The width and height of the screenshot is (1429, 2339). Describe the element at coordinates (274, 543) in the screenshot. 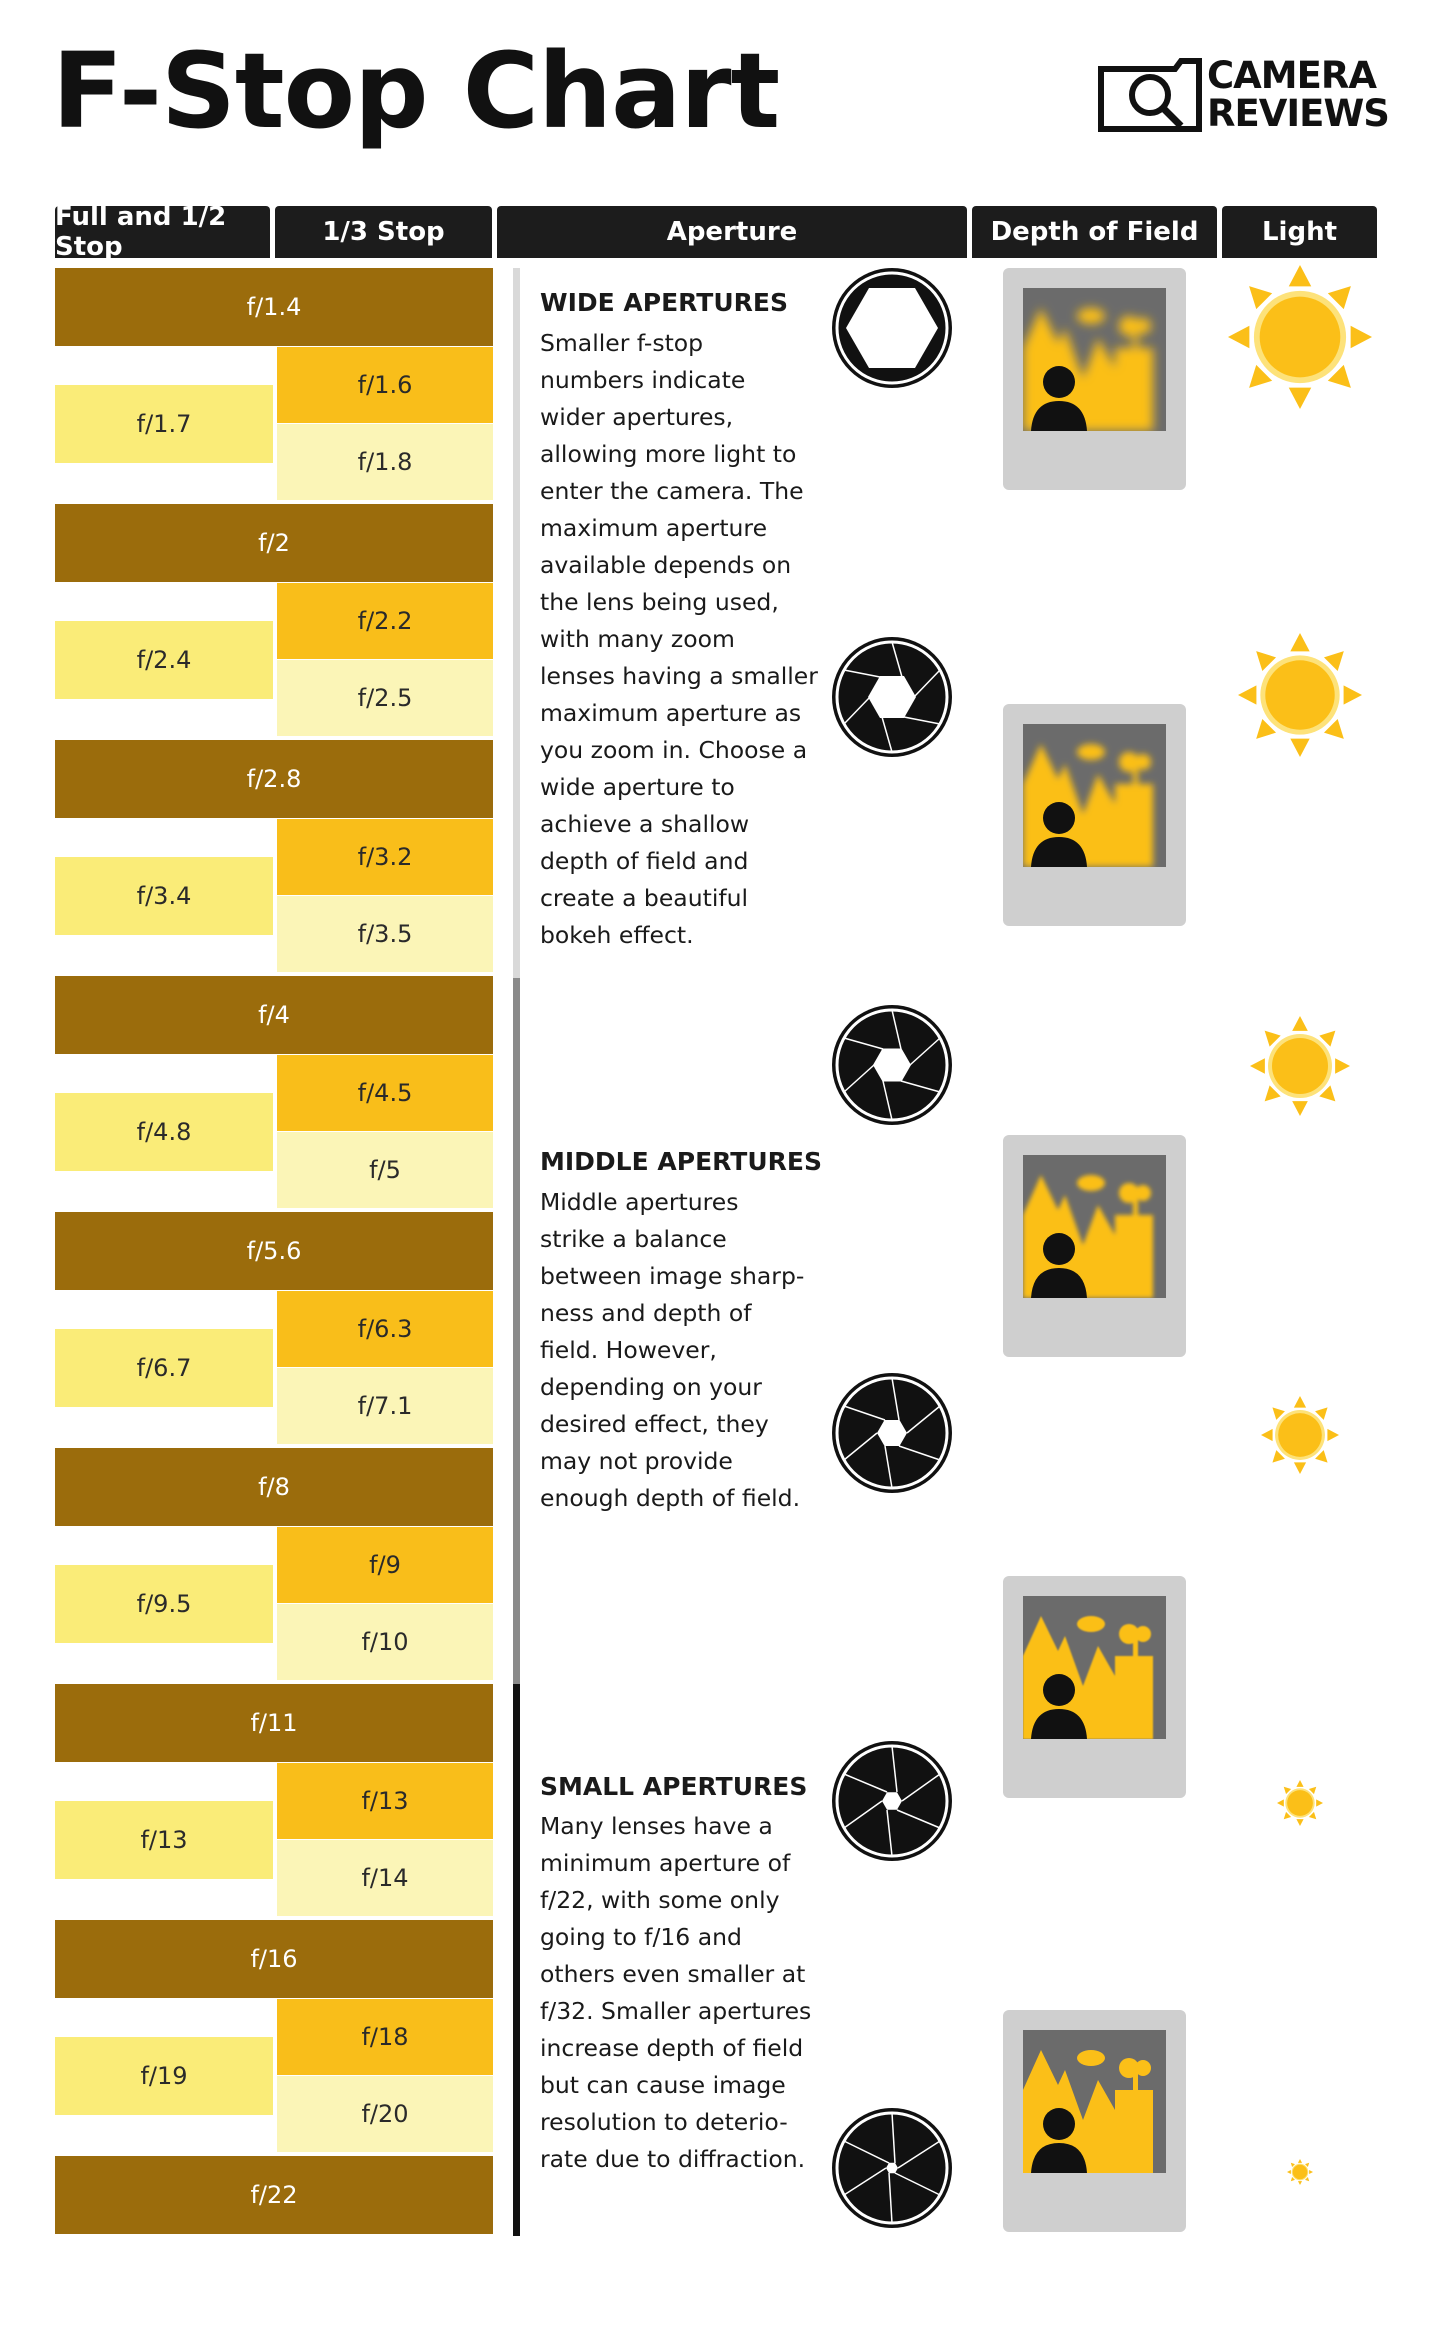

I see `full-stop-cell: f/2` at that location.